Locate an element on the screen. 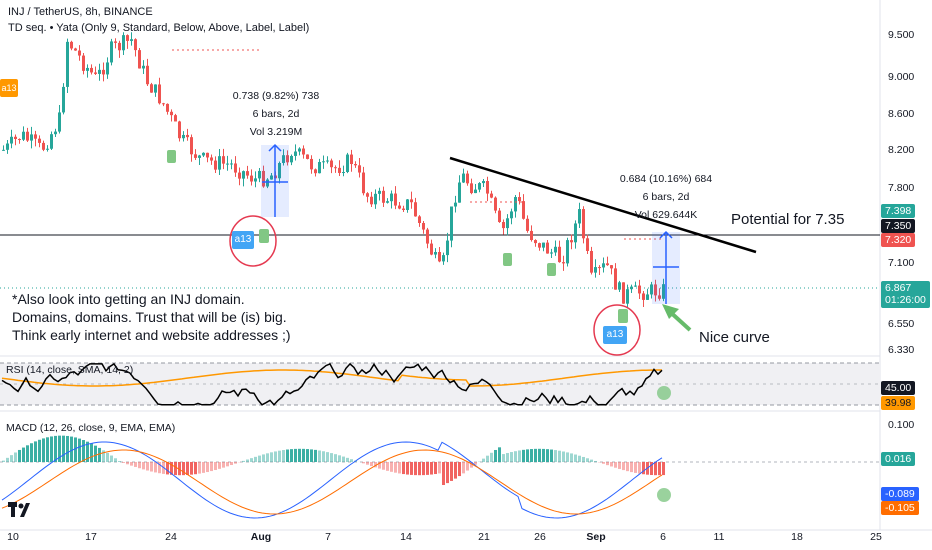  td-badge-a13-orange: a13 is located at coordinates (9, 88).